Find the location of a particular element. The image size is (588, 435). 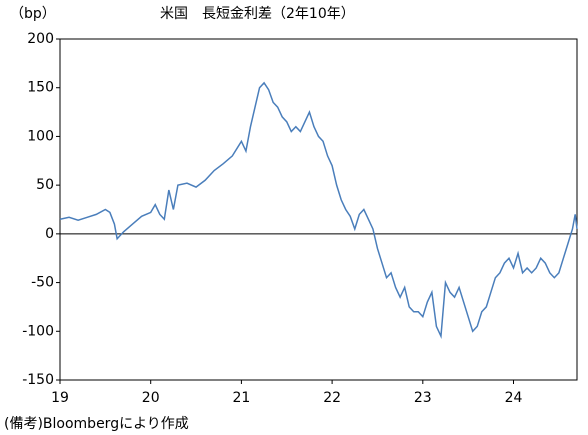

y-tick-label: -150 is located at coordinates (38, 380).